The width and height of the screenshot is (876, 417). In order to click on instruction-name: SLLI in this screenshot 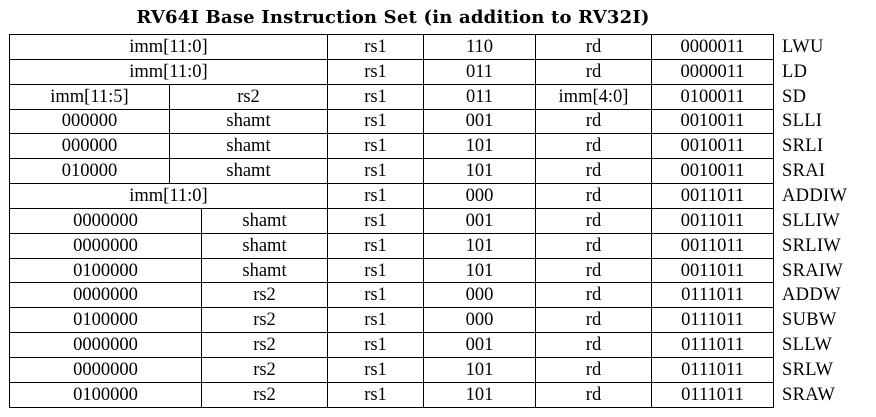, I will do `click(802, 121)`.